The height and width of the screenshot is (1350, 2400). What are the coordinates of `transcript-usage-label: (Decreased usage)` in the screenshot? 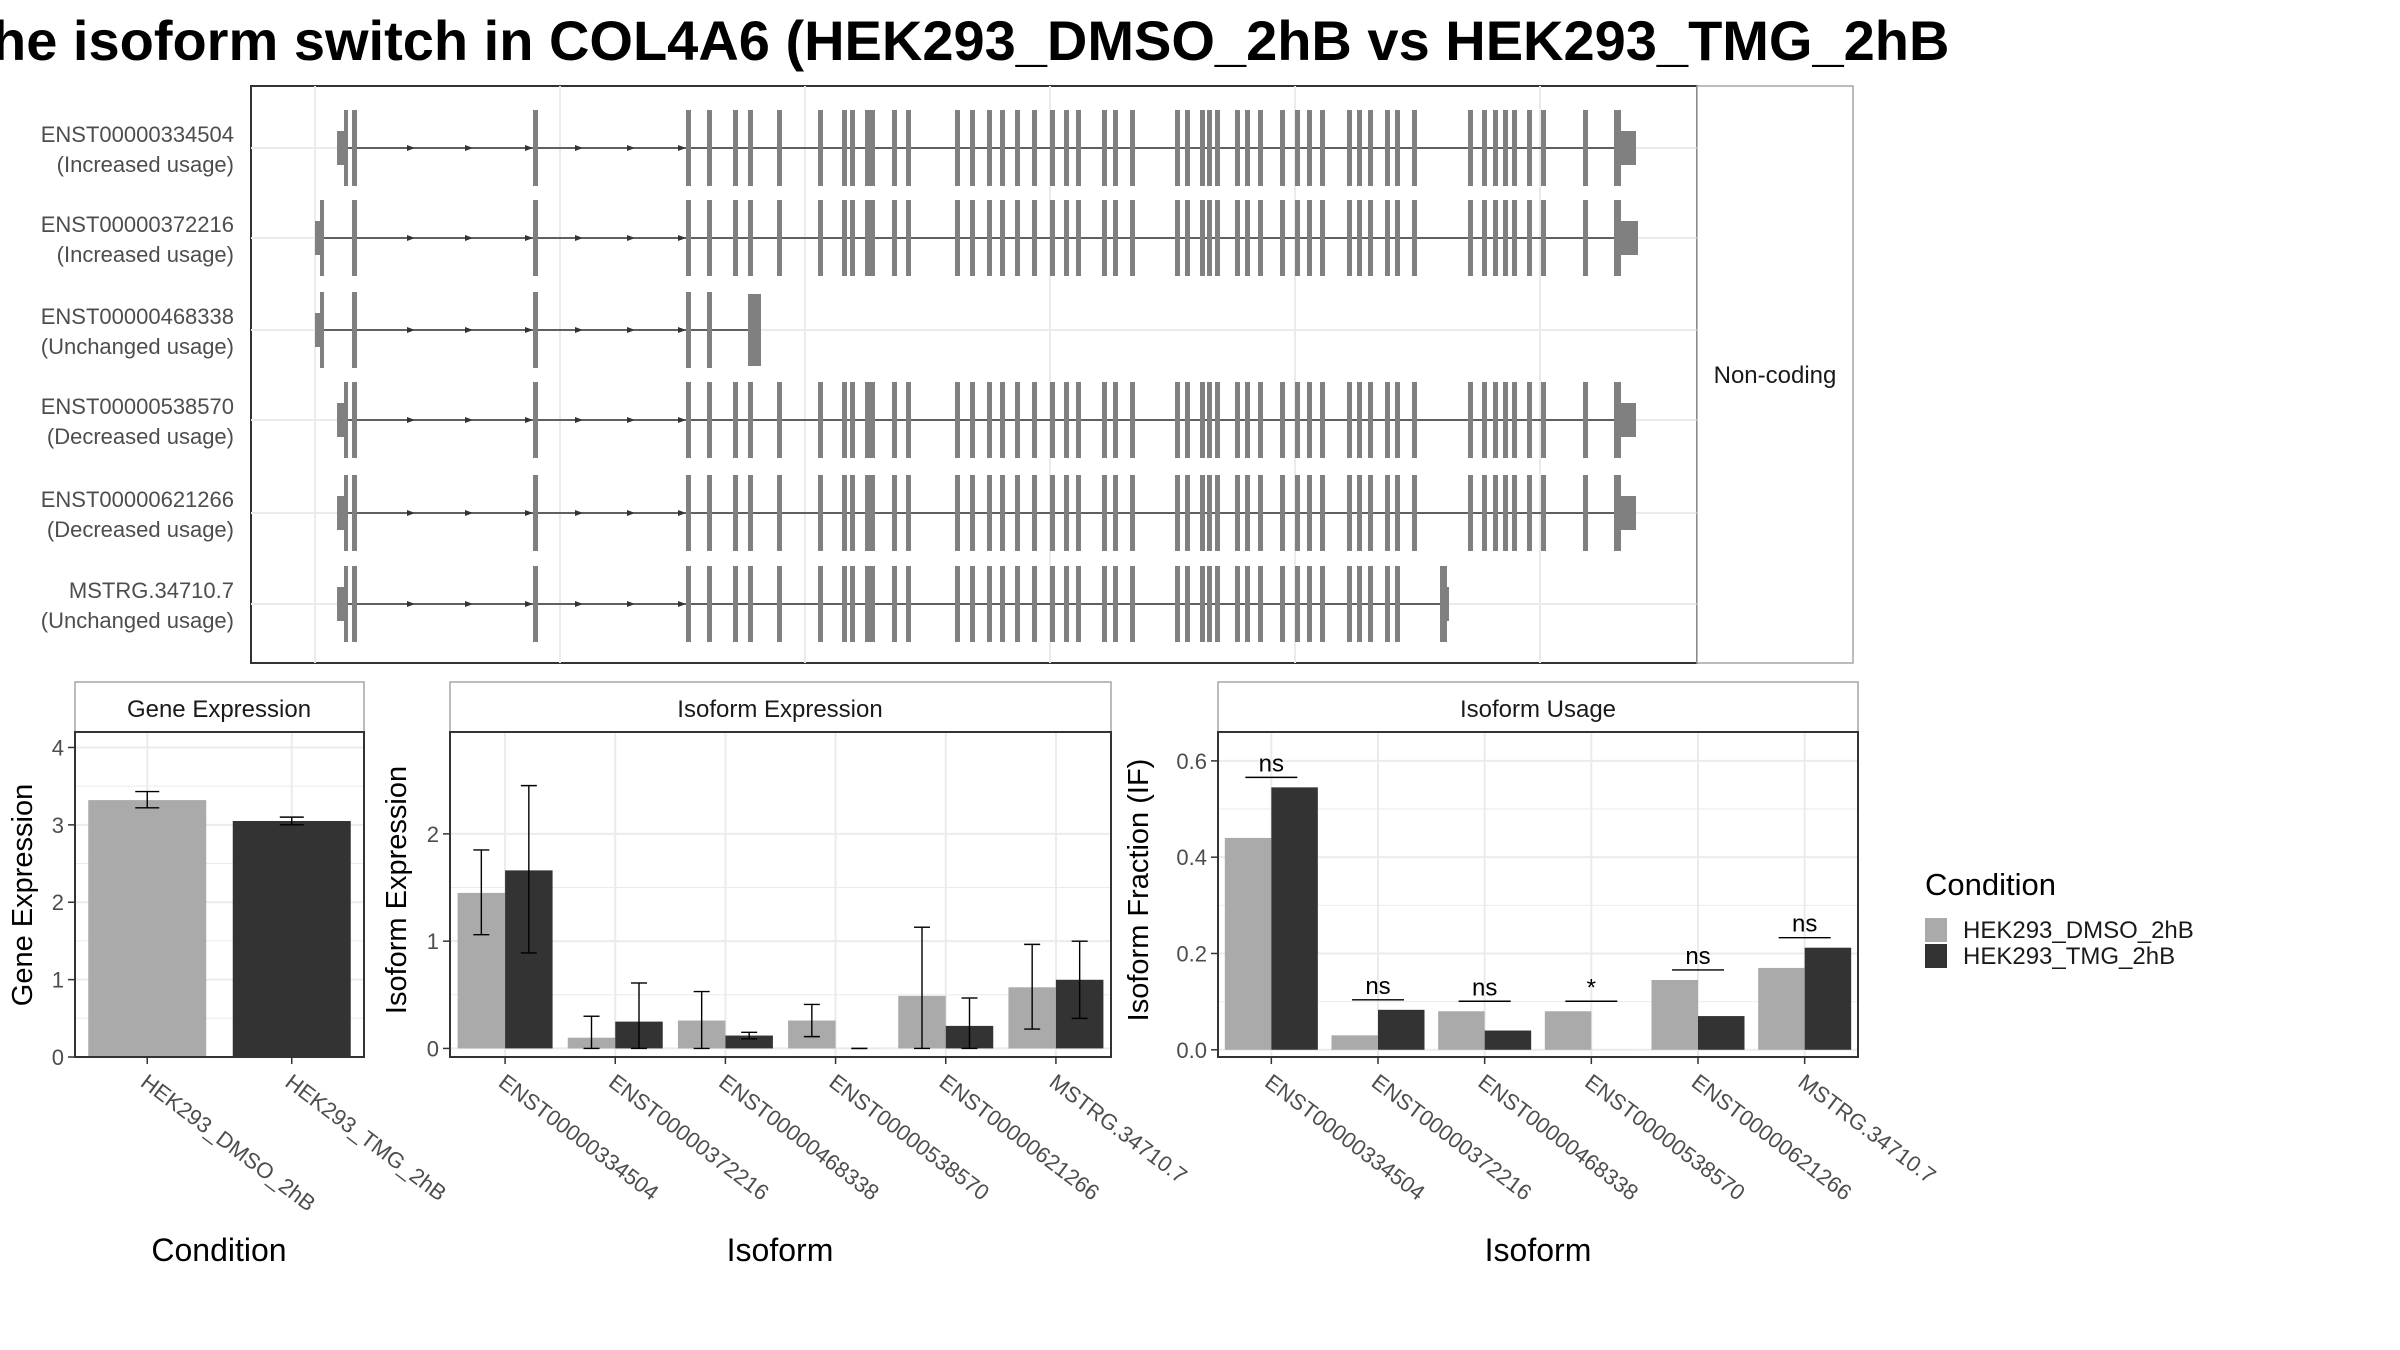 It's located at (140, 529).